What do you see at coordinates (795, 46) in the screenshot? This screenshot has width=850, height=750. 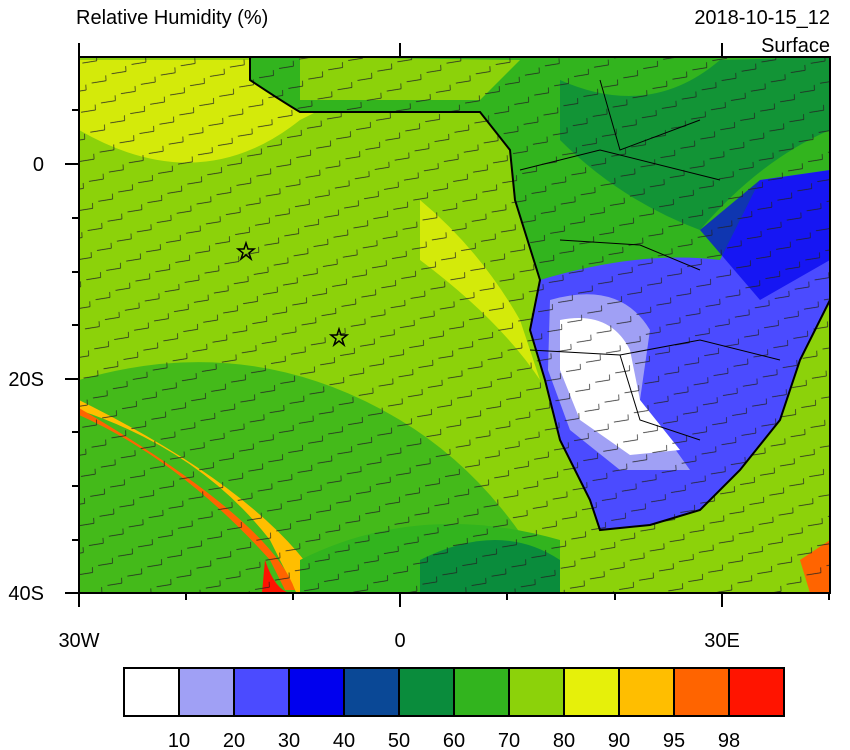 I see `level: Surface` at bounding box center [795, 46].